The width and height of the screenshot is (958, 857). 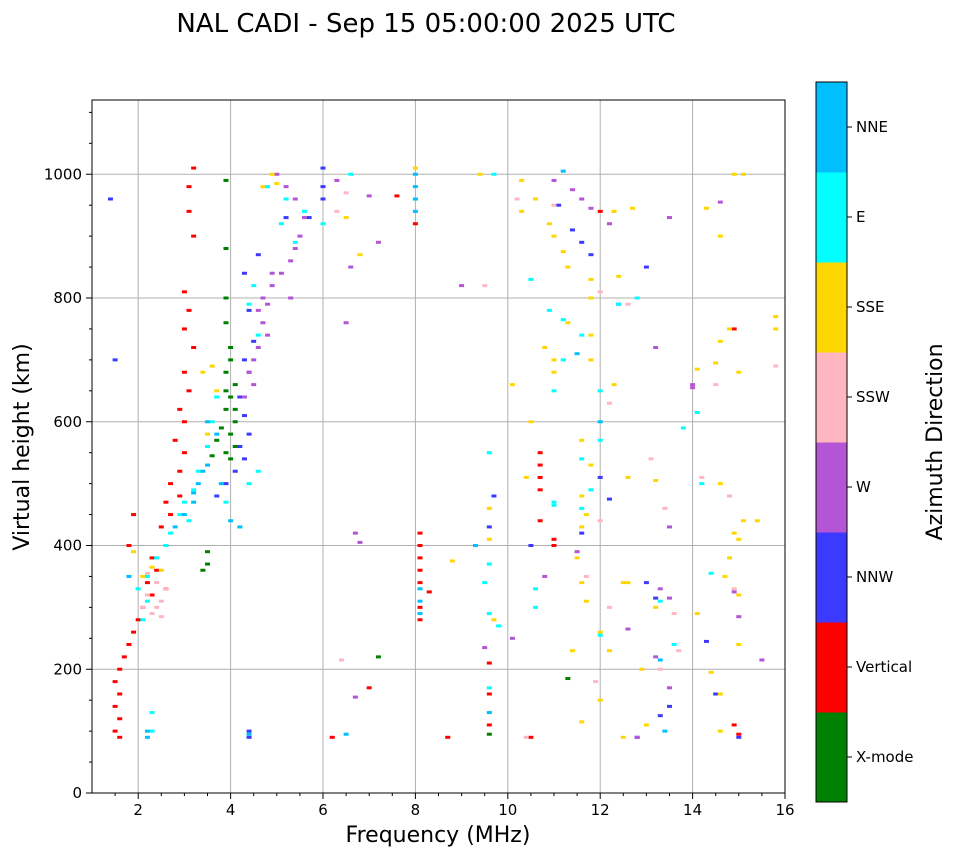 What do you see at coordinates (884, 757) in the screenshot?
I see `colorbar-tick-label: X-mode` at bounding box center [884, 757].